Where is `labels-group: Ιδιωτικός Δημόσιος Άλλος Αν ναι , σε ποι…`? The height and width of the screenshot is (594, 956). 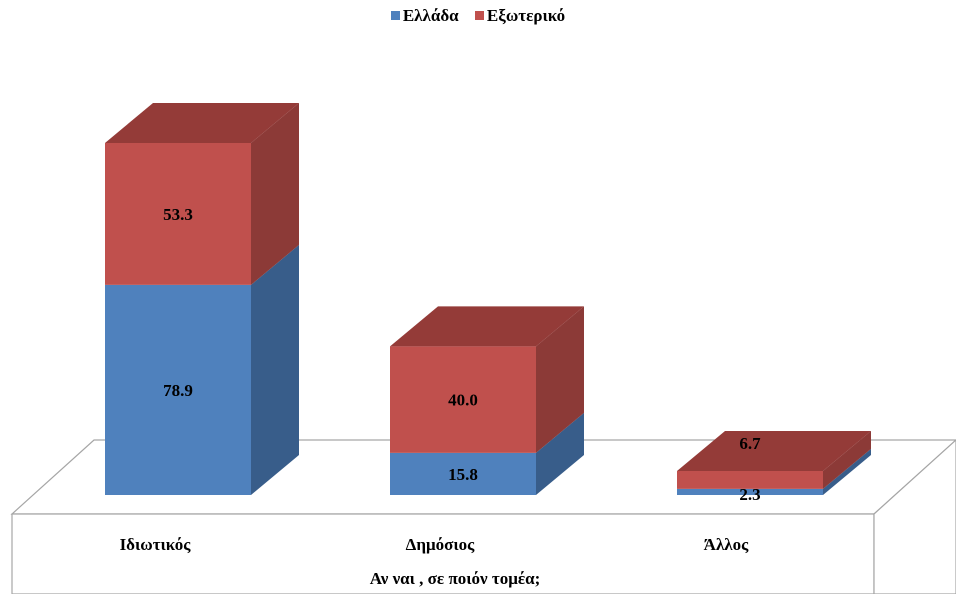
labels-group: Ιδιωτικός Δημόσιος Άλλος Αν ναι , σε ποι… is located at coordinates (435, 561).